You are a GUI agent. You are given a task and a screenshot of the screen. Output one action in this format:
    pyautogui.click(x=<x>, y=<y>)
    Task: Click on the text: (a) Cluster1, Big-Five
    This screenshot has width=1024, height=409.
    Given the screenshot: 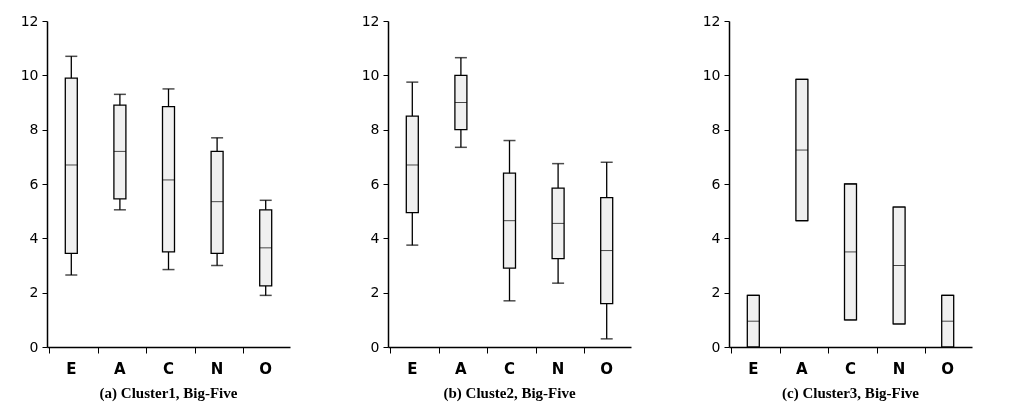 What is the action you would take?
    pyautogui.click(x=168, y=393)
    